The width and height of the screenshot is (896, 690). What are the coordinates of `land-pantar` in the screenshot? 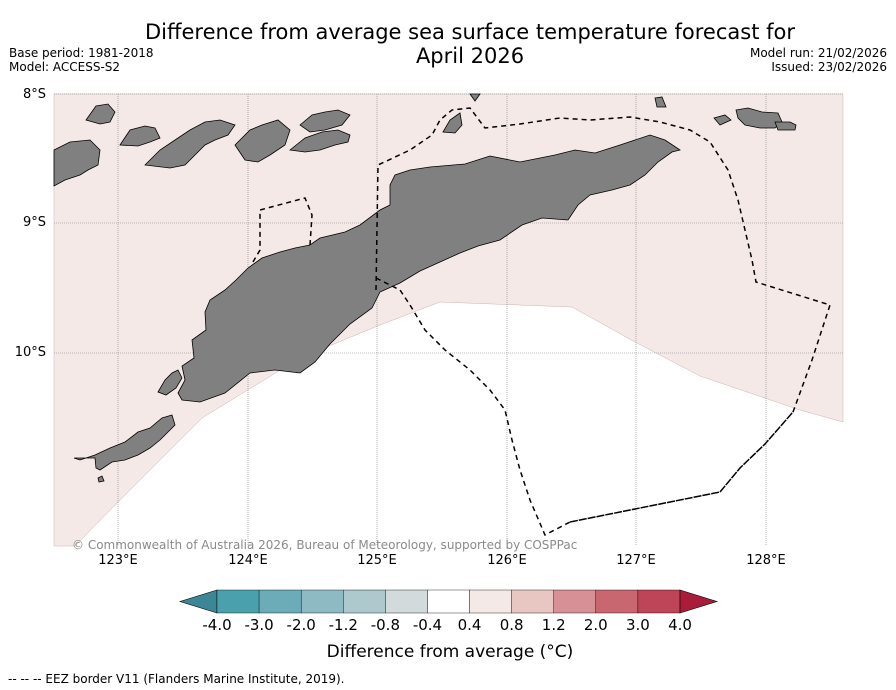 It's located at (170, 382).